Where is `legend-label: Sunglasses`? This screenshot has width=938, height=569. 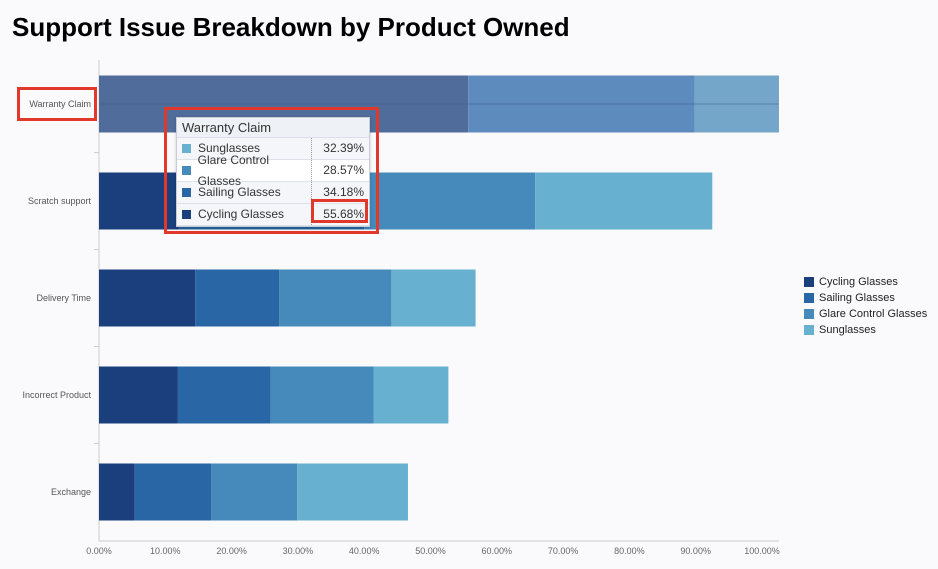 legend-label: Sunglasses is located at coordinates (847, 330).